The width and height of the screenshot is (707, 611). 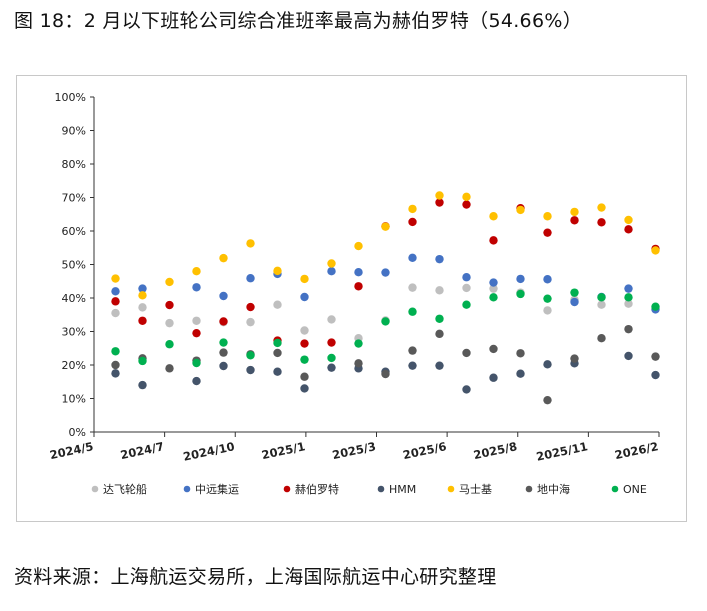 What do you see at coordinates (71, 450) in the screenshot?
I see `x-tick-label: 2024/5` at bounding box center [71, 450].